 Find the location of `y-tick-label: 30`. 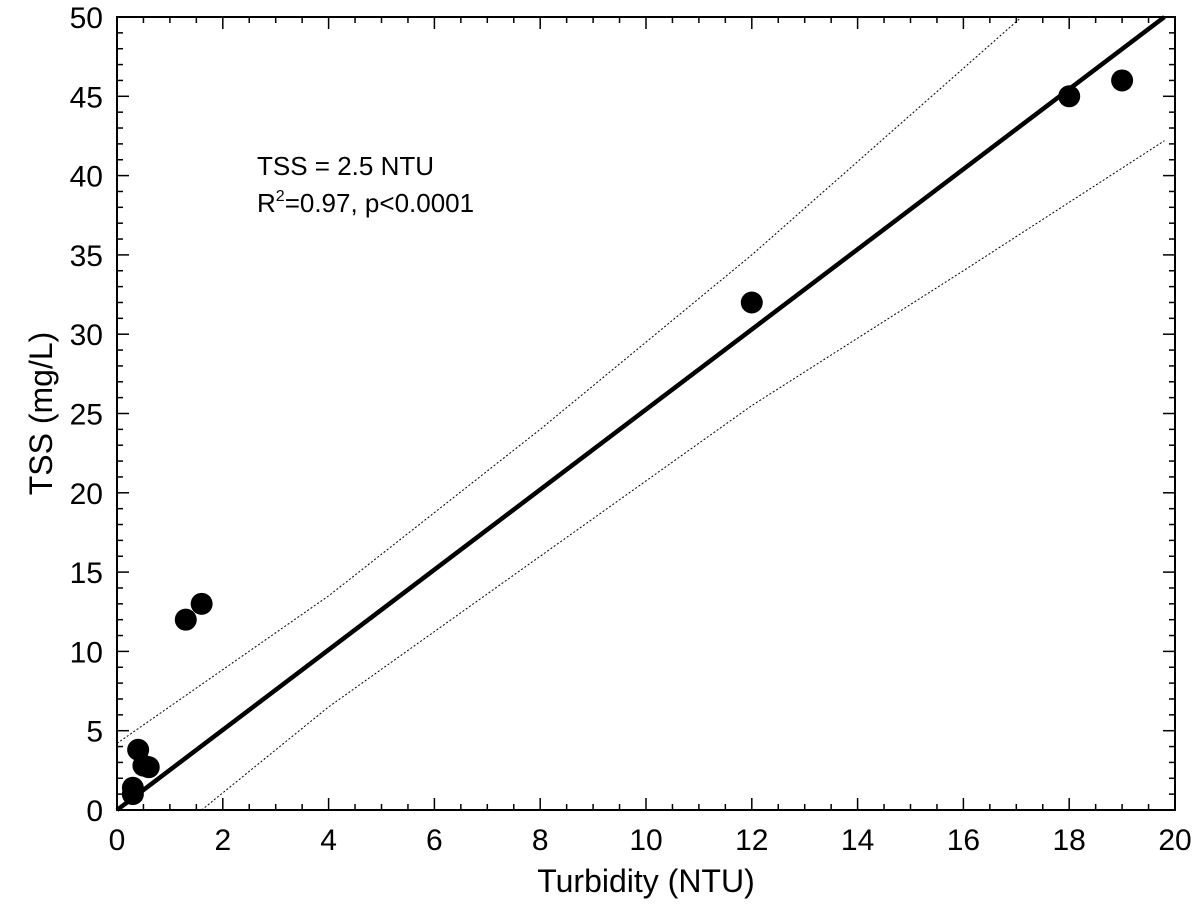

y-tick-label: 30 is located at coordinates (86, 335).